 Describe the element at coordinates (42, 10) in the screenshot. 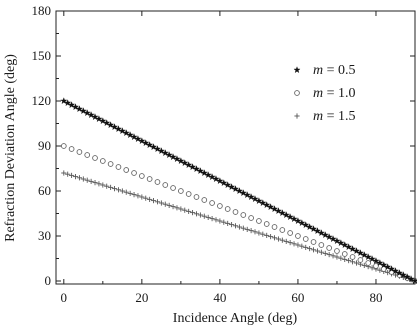

I see `y-tick-label: 180` at that location.